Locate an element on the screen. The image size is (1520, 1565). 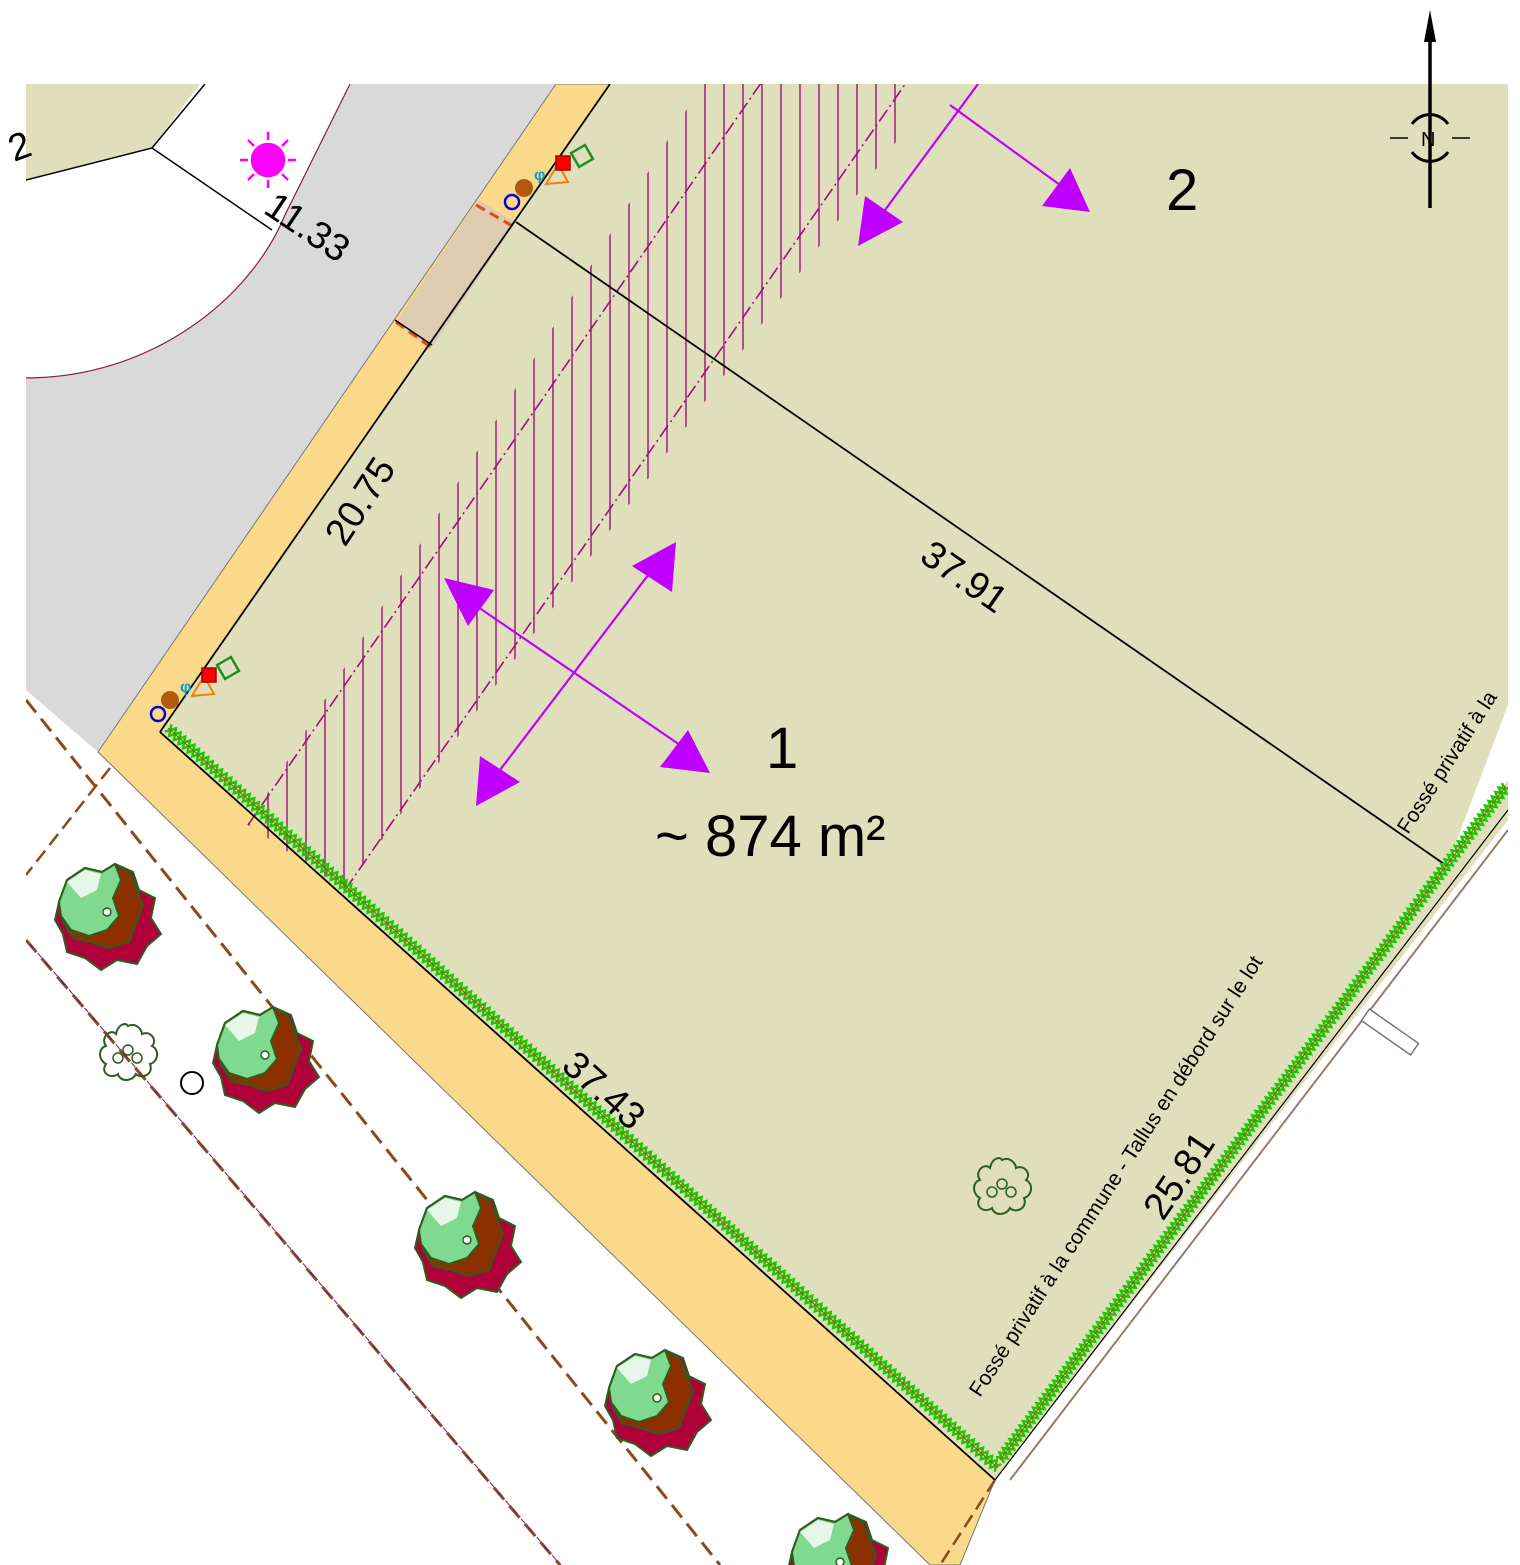
ditch-edge is located at coordinates (1258, 1155).